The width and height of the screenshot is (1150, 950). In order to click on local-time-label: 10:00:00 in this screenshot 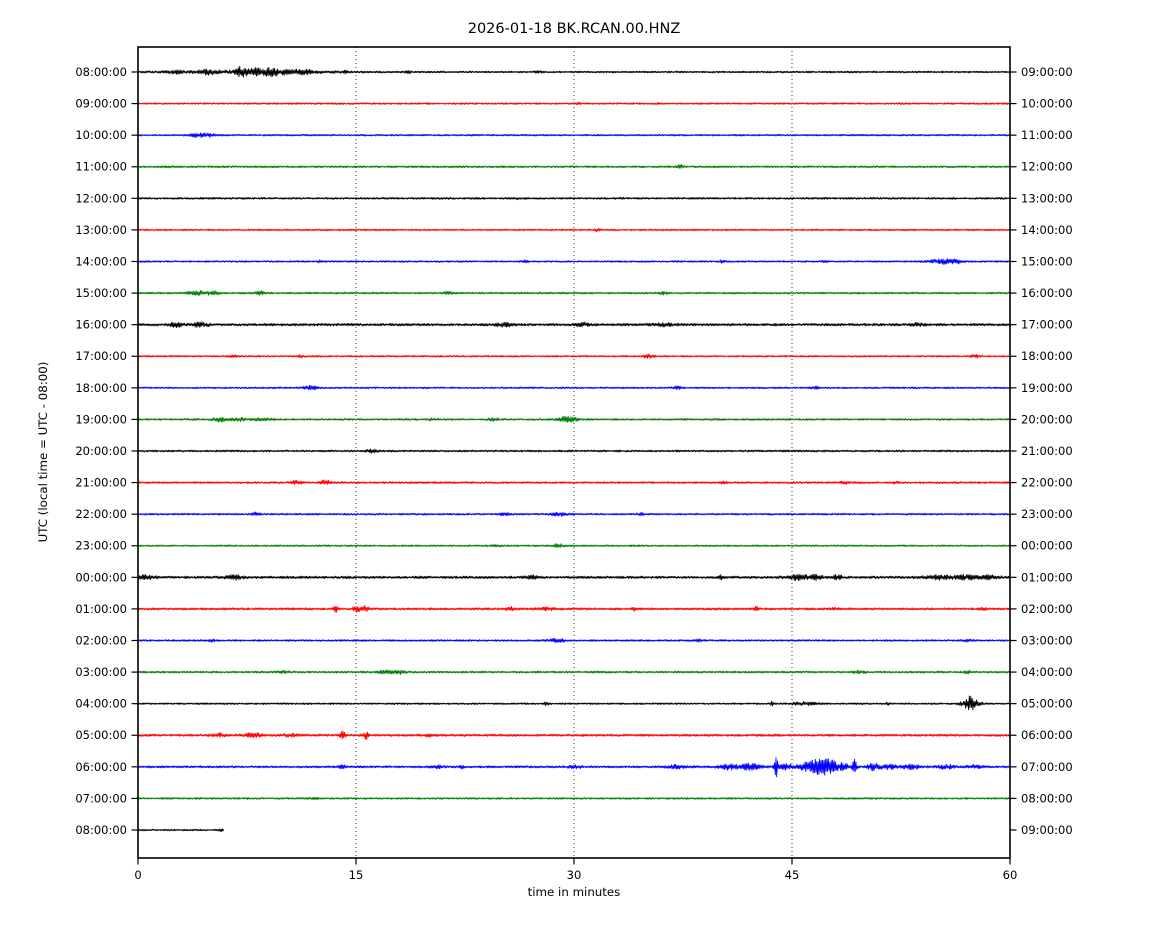, I will do `click(1047, 104)`.